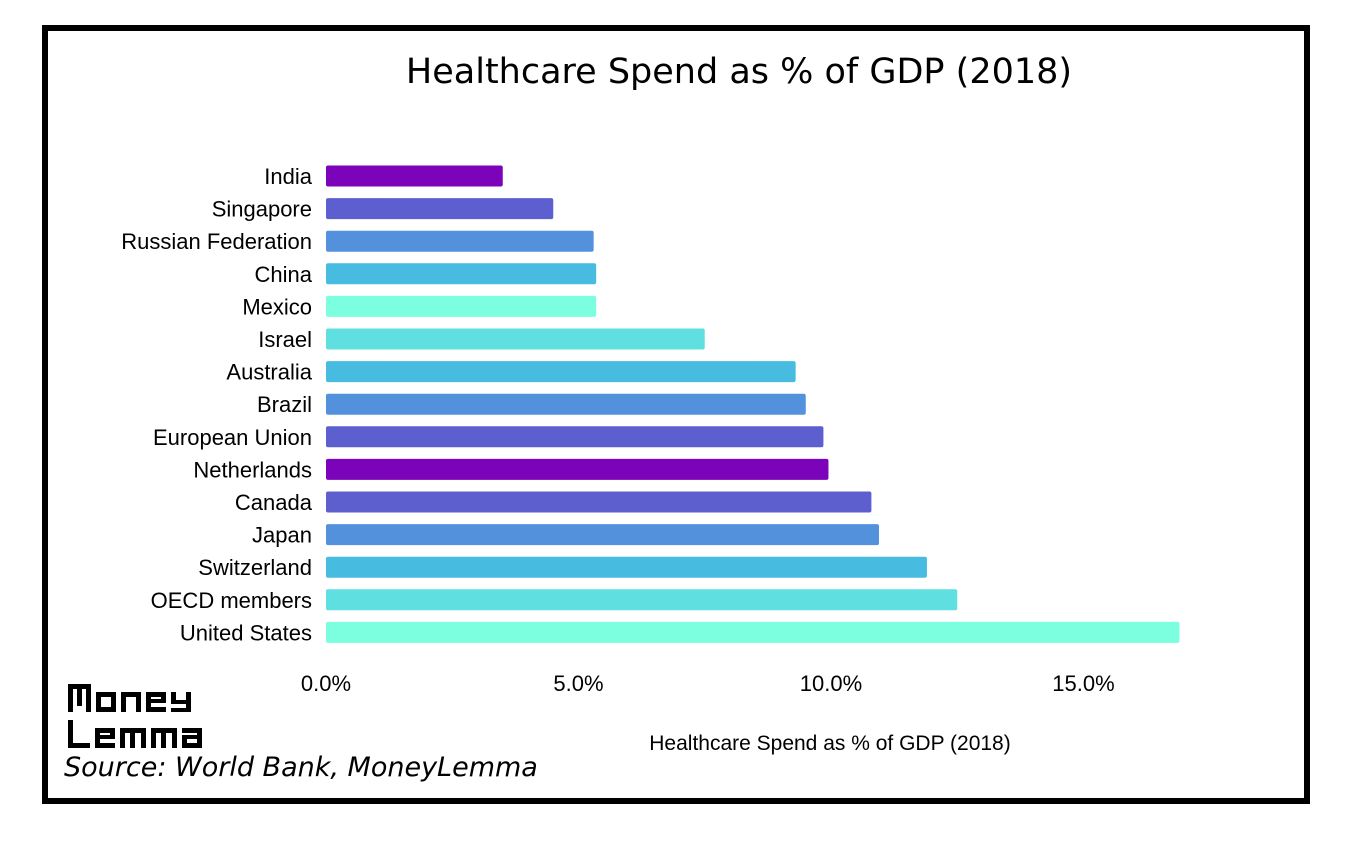 This screenshot has height=844, width=1360. What do you see at coordinates (285, 339) in the screenshot?
I see `category-label: Israel` at bounding box center [285, 339].